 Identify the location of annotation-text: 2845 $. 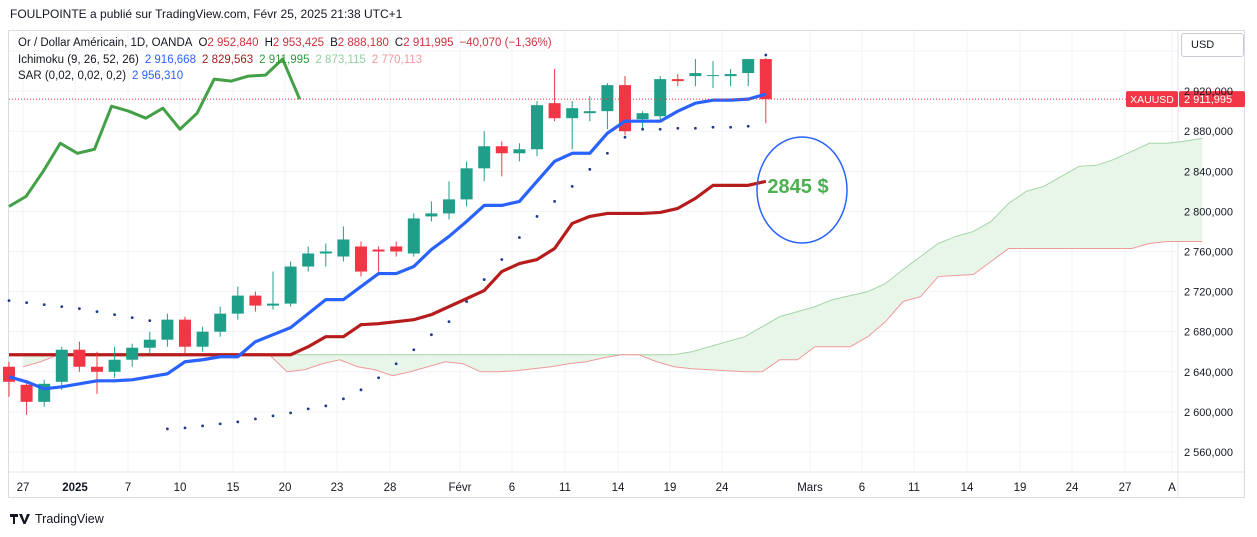
(797, 187).